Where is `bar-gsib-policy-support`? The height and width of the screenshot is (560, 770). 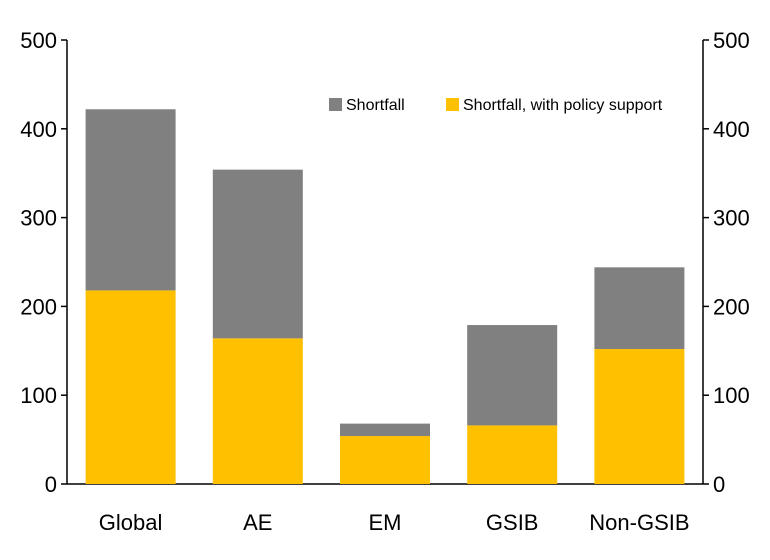
bar-gsib-policy-support is located at coordinates (512, 454).